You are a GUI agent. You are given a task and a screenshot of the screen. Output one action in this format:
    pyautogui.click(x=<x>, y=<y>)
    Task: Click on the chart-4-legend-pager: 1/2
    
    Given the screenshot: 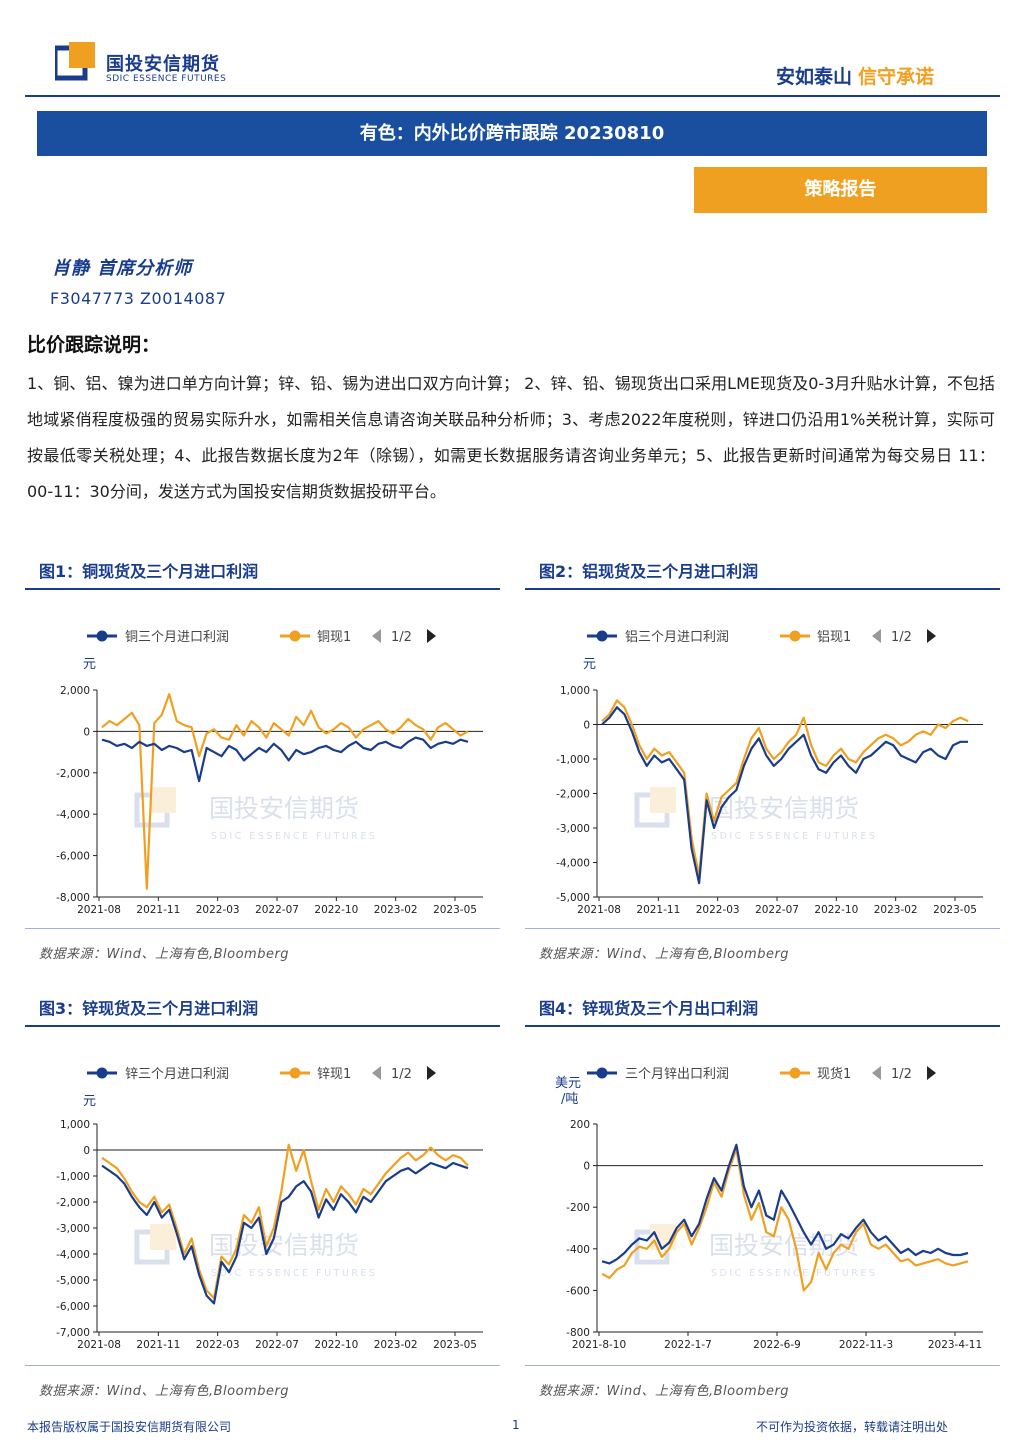 What is the action you would take?
    pyautogui.click(x=901, y=1074)
    